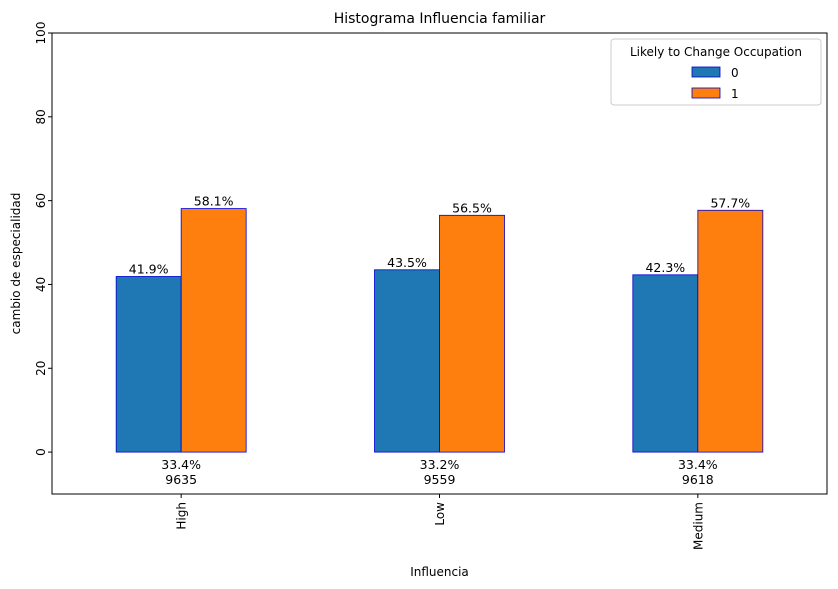 Image resolution: width=838 pixels, height=589 pixels. Describe the element at coordinates (41, 33) in the screenshot. I see `y-tick-label: 100` at that location.